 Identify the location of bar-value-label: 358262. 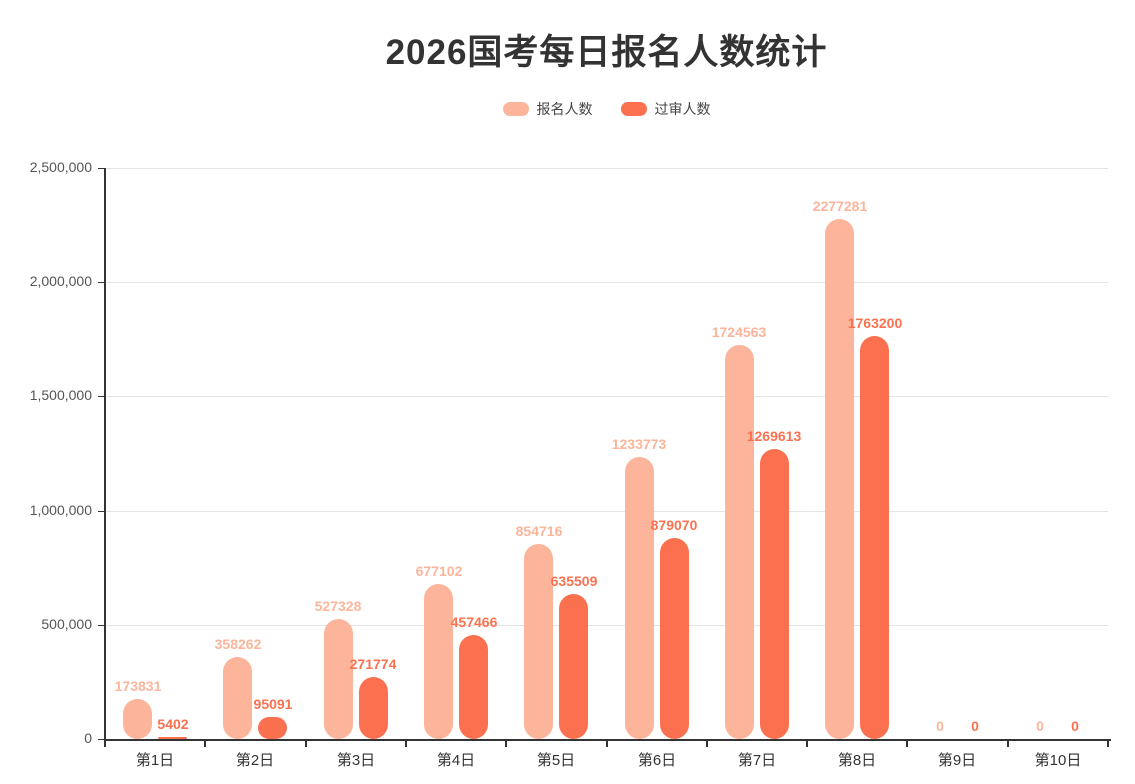
(238, 644).